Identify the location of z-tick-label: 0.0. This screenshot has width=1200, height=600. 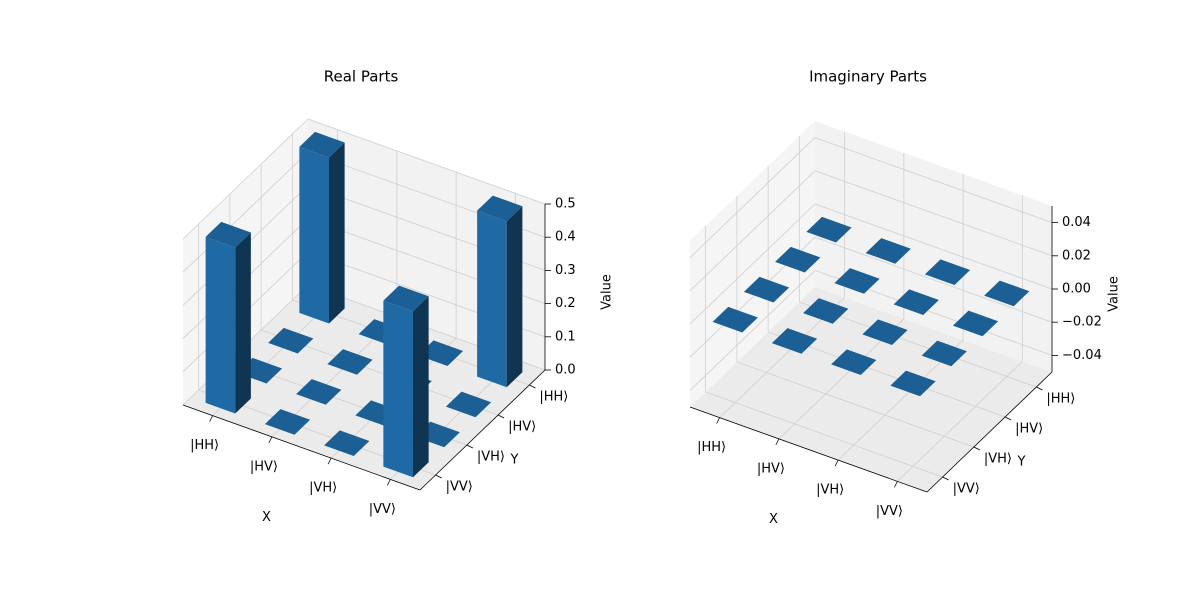
(565, 370).